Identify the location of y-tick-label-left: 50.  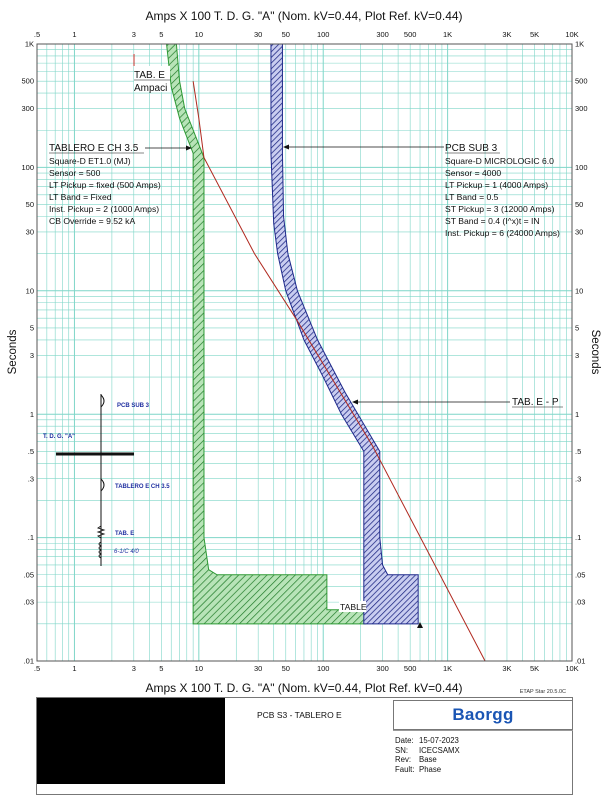
(30, 204).